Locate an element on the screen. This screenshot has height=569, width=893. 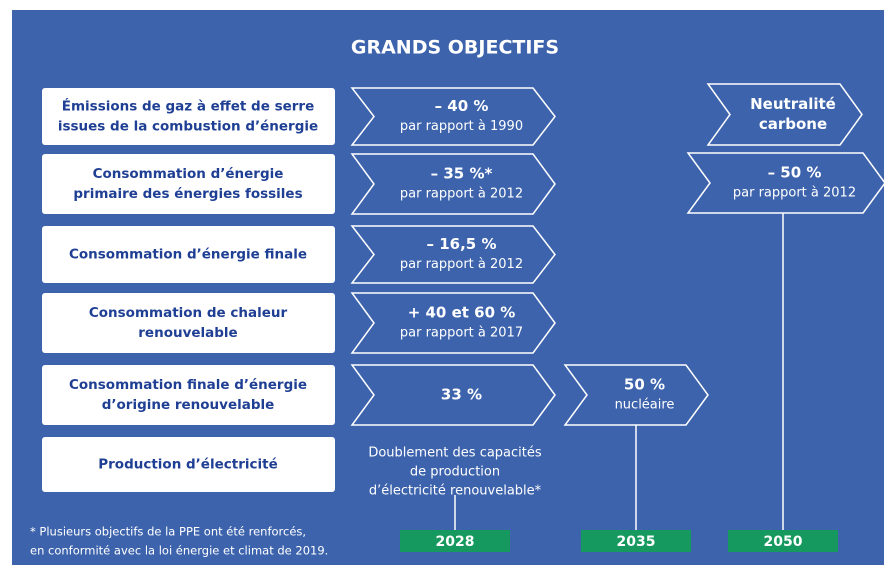
objective-label: Consommation d’énergie is located at coordinates (188, 174).